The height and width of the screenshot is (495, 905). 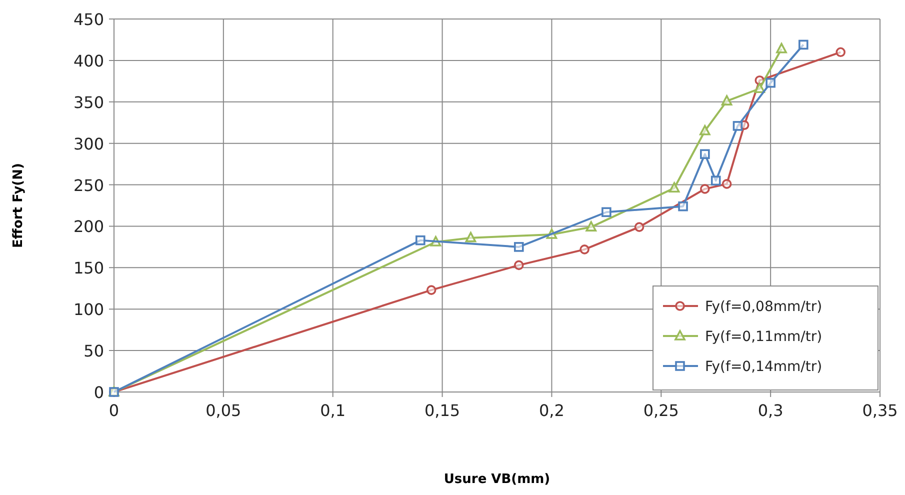 What do you see at coordinates (661, 410) in the screenshot?
I see `x-tick-label: 0,25` at bounding box center [661, 410].